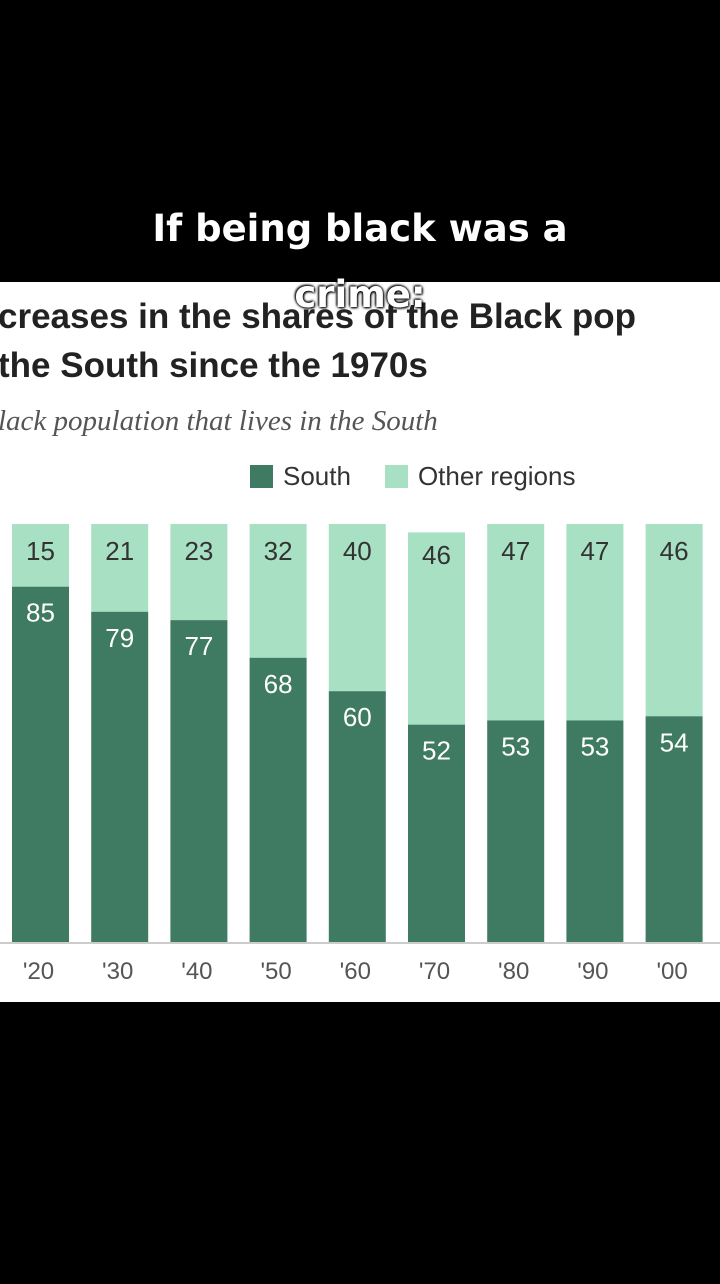 The height and width of the screenshot is (1284, 720). What do you see at coordinates (671, 971) in the screenshot?
I see `x-tick-label-8: '00` at bounding box center [671, 971].